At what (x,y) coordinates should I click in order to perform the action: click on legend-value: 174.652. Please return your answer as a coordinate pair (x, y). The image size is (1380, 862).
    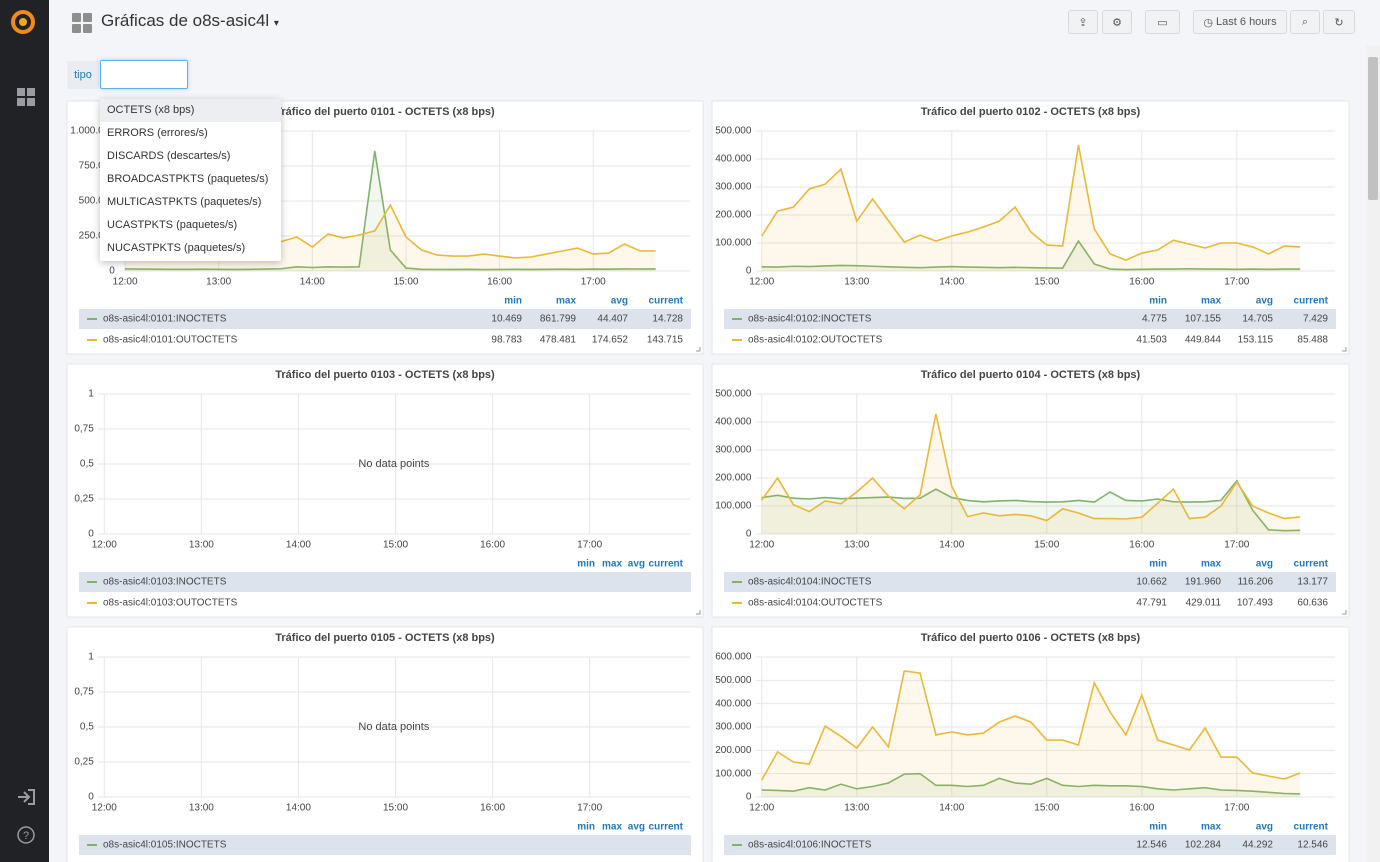
    Looking at the image, I should click on (610, 340).